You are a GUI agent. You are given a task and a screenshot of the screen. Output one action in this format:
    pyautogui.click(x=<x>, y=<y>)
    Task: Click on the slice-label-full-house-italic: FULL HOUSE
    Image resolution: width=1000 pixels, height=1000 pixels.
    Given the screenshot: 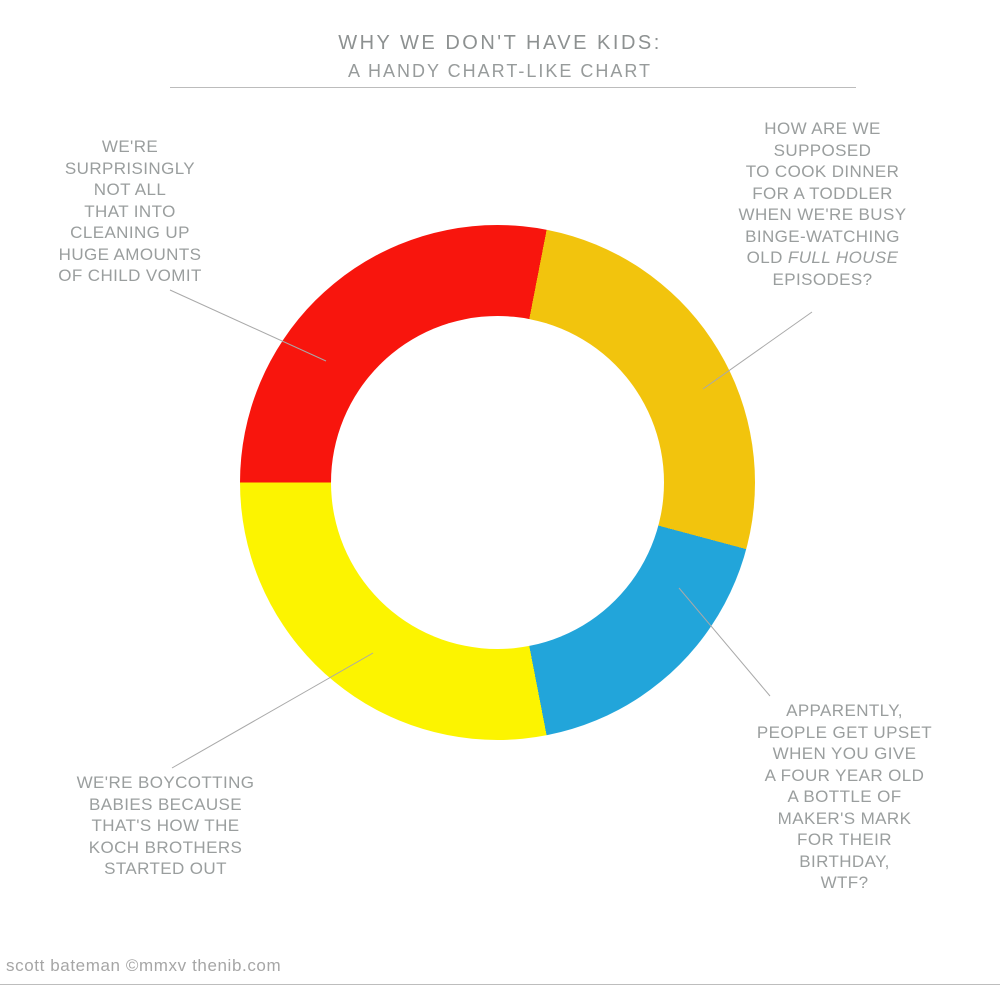 What is the action you would take?
    pyautogui.click(x=843, y=257)
    